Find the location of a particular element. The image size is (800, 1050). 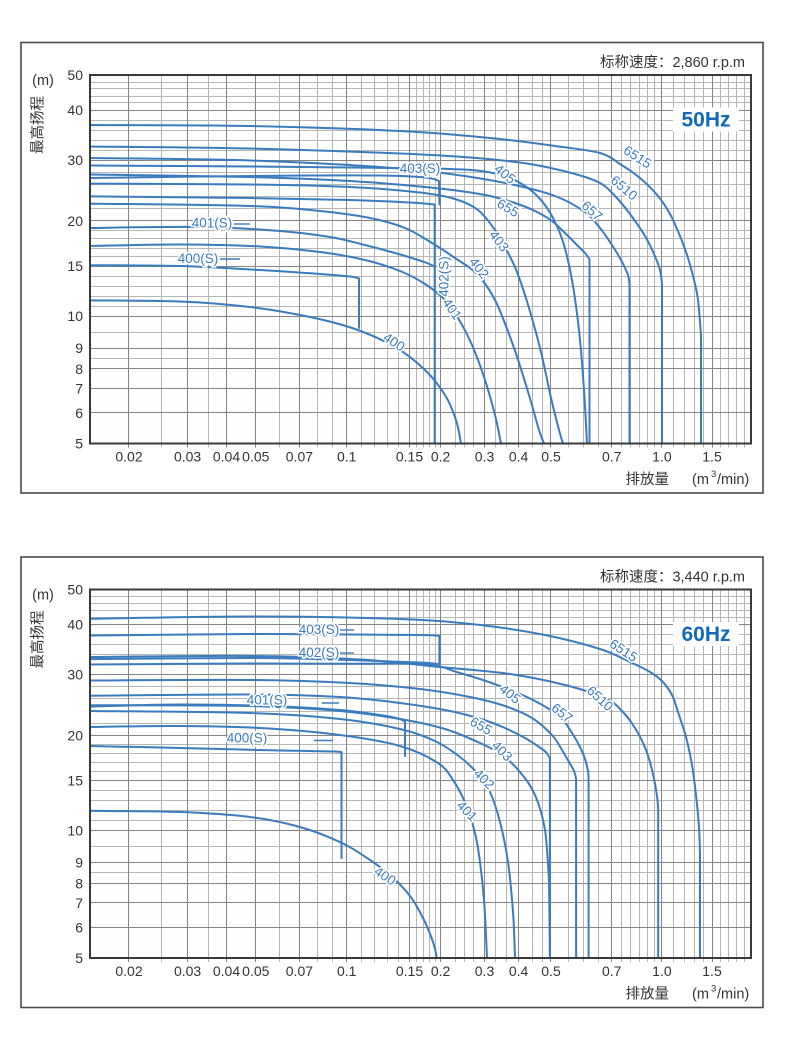

svg-text: 50Hz is located at coordinates (705, 120).